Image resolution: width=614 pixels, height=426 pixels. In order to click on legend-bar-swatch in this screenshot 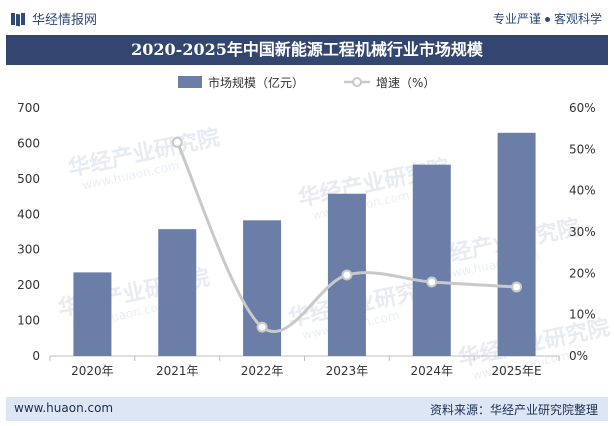, I will do `click(190, 82)`.